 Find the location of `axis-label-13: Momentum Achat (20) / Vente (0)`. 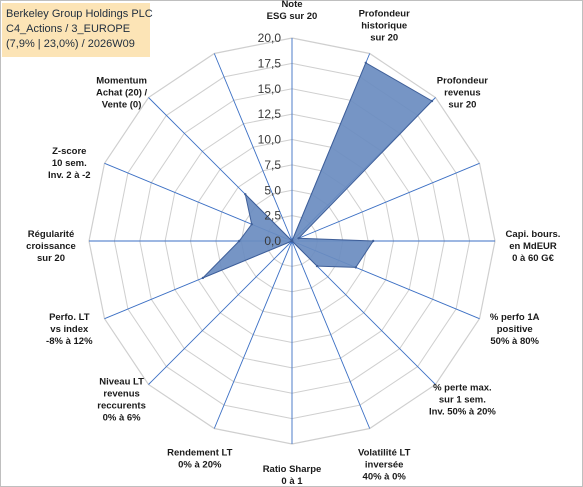

axis-label-13: Momentum Achat (20) / Vente (0) is located at coordinates (122, 93).